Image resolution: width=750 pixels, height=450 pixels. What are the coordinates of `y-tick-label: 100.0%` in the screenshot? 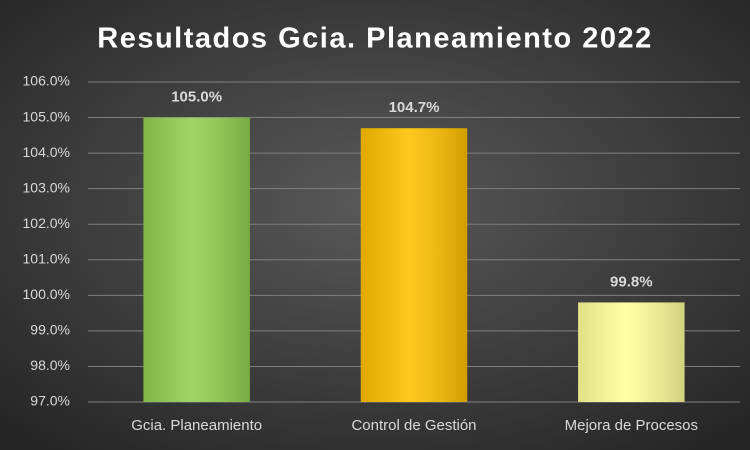 It's located at (46, 294).